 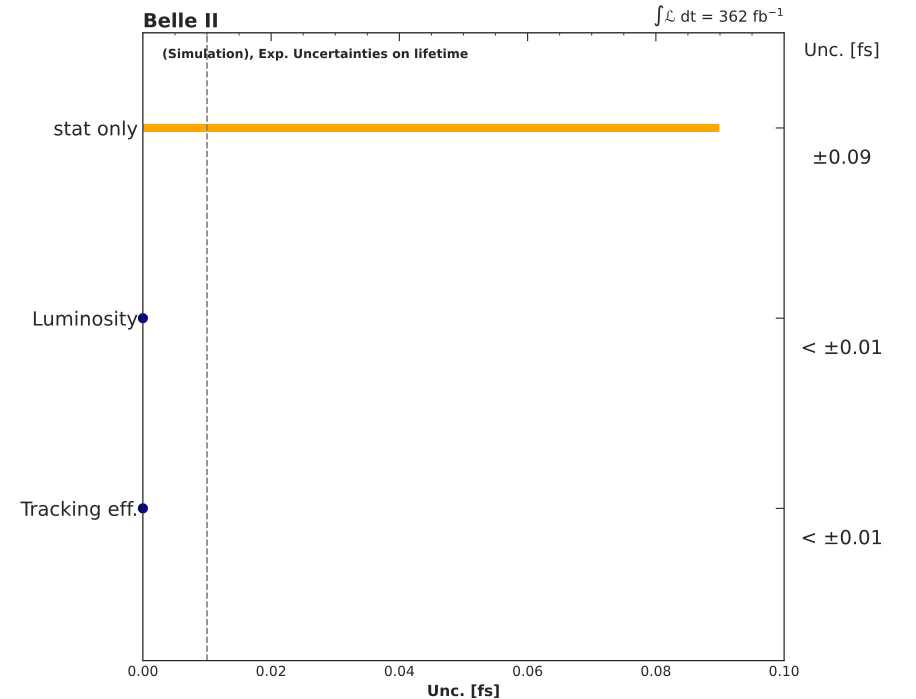 What do you see at coordinates (655, 671) in the screenshot?
I see `x-tick-label: 0.08` at bounding box center [655, 671].